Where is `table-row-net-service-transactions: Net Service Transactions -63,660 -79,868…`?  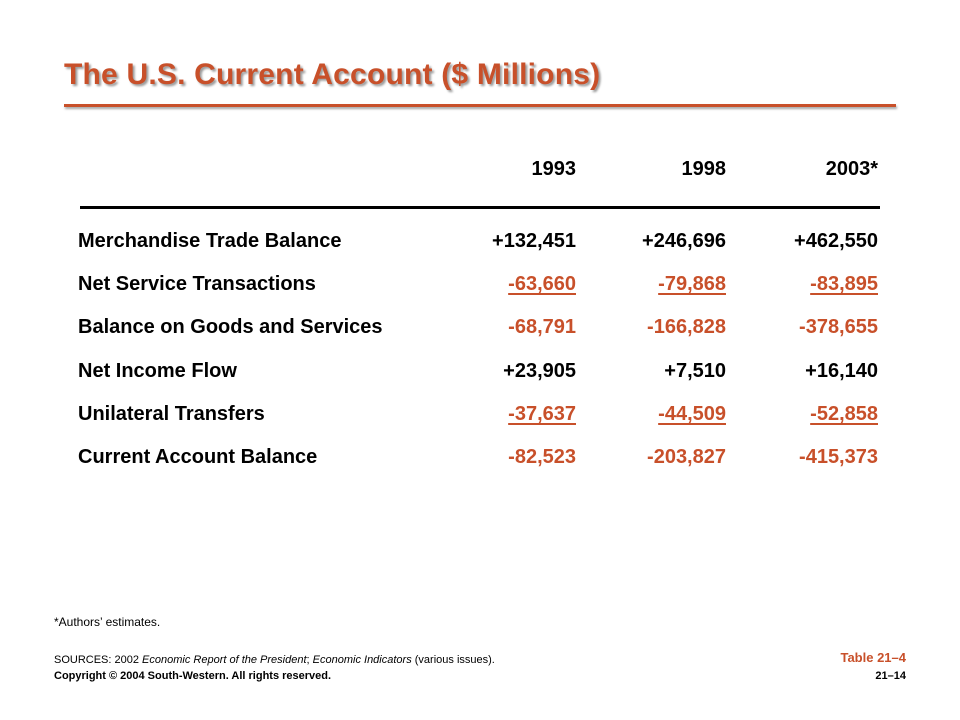
table-row-net-service-transactions: Net Service Transactions -63,660 -79,868… is located at coordinates (480, 288).